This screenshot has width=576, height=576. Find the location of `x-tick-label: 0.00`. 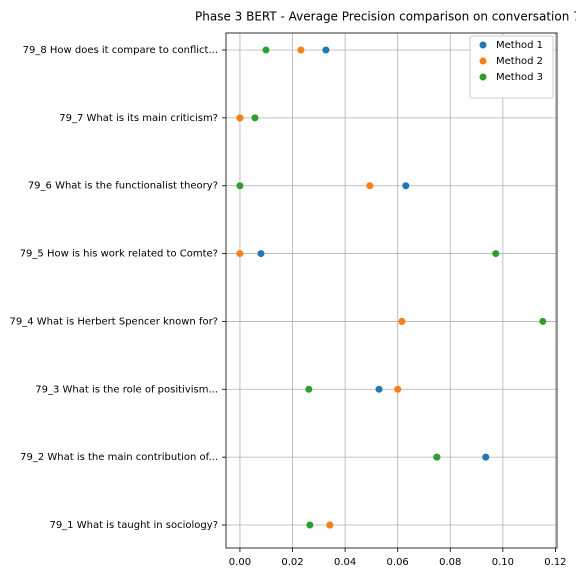

x-tick-label: 0.00 is located at coordinates (240, 562).